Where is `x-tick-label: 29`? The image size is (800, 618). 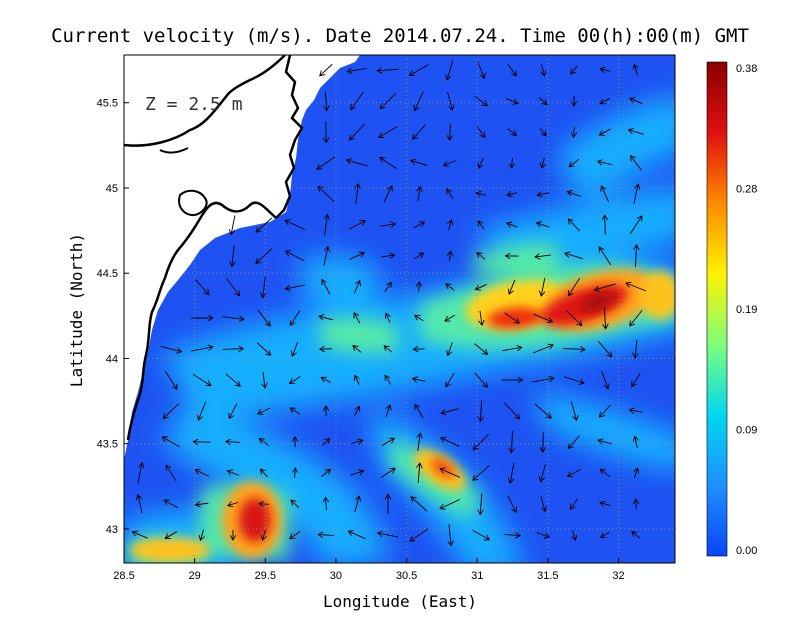 x-tick-label: 29 is located at coordinates (195, 576).